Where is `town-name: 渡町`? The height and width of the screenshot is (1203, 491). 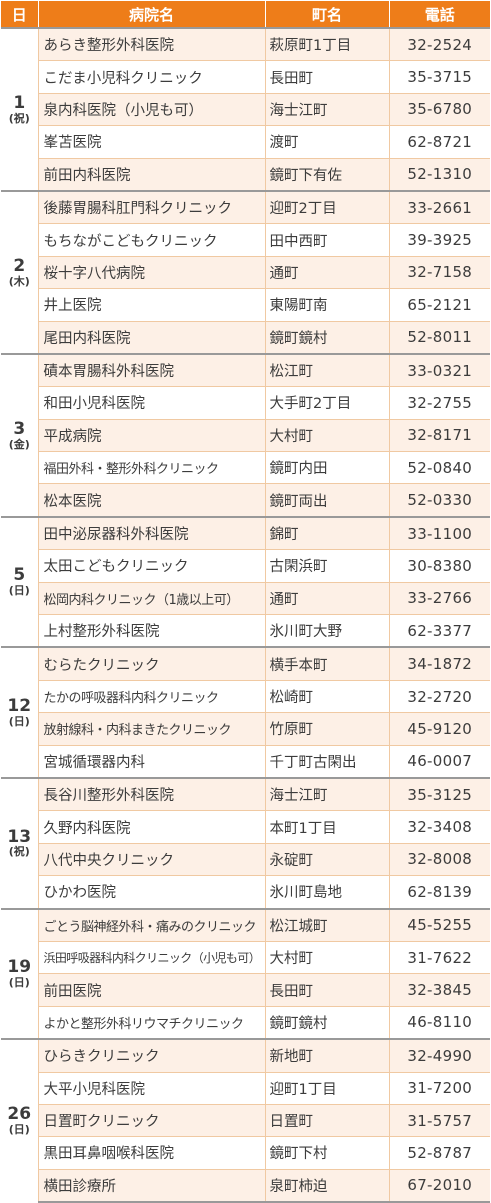
town-name: 渡町 is located at coordinates (326, 142).